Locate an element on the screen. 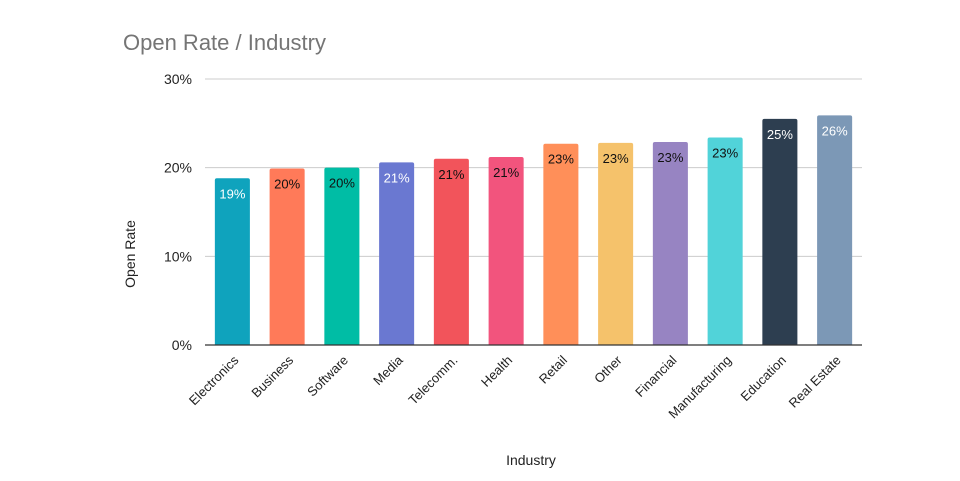  x-tick-label: Financial is located at coordinates (655, 375).